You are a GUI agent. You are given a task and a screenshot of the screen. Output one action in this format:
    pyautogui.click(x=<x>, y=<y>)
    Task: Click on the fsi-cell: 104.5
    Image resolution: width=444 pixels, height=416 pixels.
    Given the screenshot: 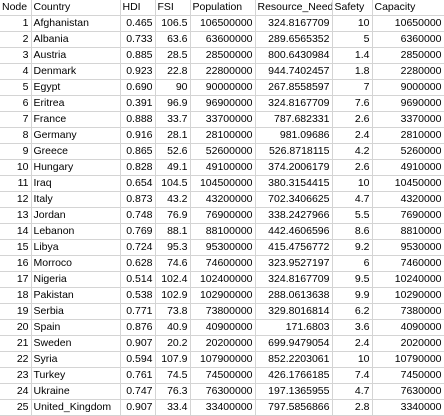 What is the action you would take?
    pyautogui.click(x=173, y=183)
    